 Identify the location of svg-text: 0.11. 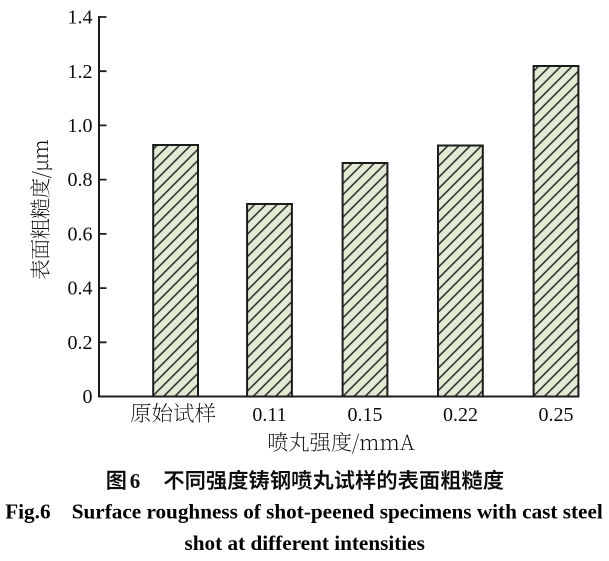
(269, 415).